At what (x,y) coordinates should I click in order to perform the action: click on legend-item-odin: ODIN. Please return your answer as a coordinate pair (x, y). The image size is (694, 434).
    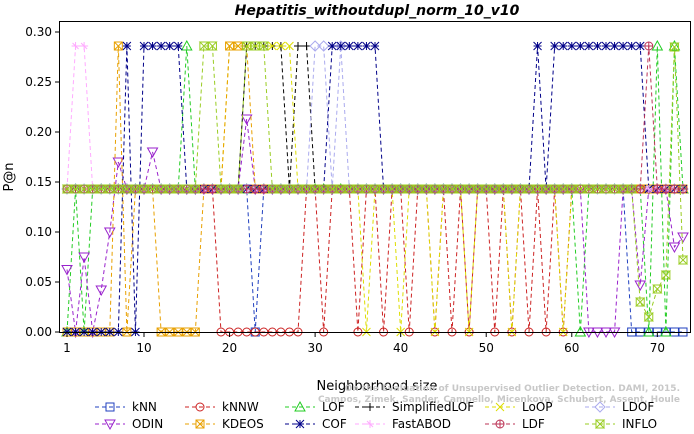
    Looking at the image, I should click on (129, 424).